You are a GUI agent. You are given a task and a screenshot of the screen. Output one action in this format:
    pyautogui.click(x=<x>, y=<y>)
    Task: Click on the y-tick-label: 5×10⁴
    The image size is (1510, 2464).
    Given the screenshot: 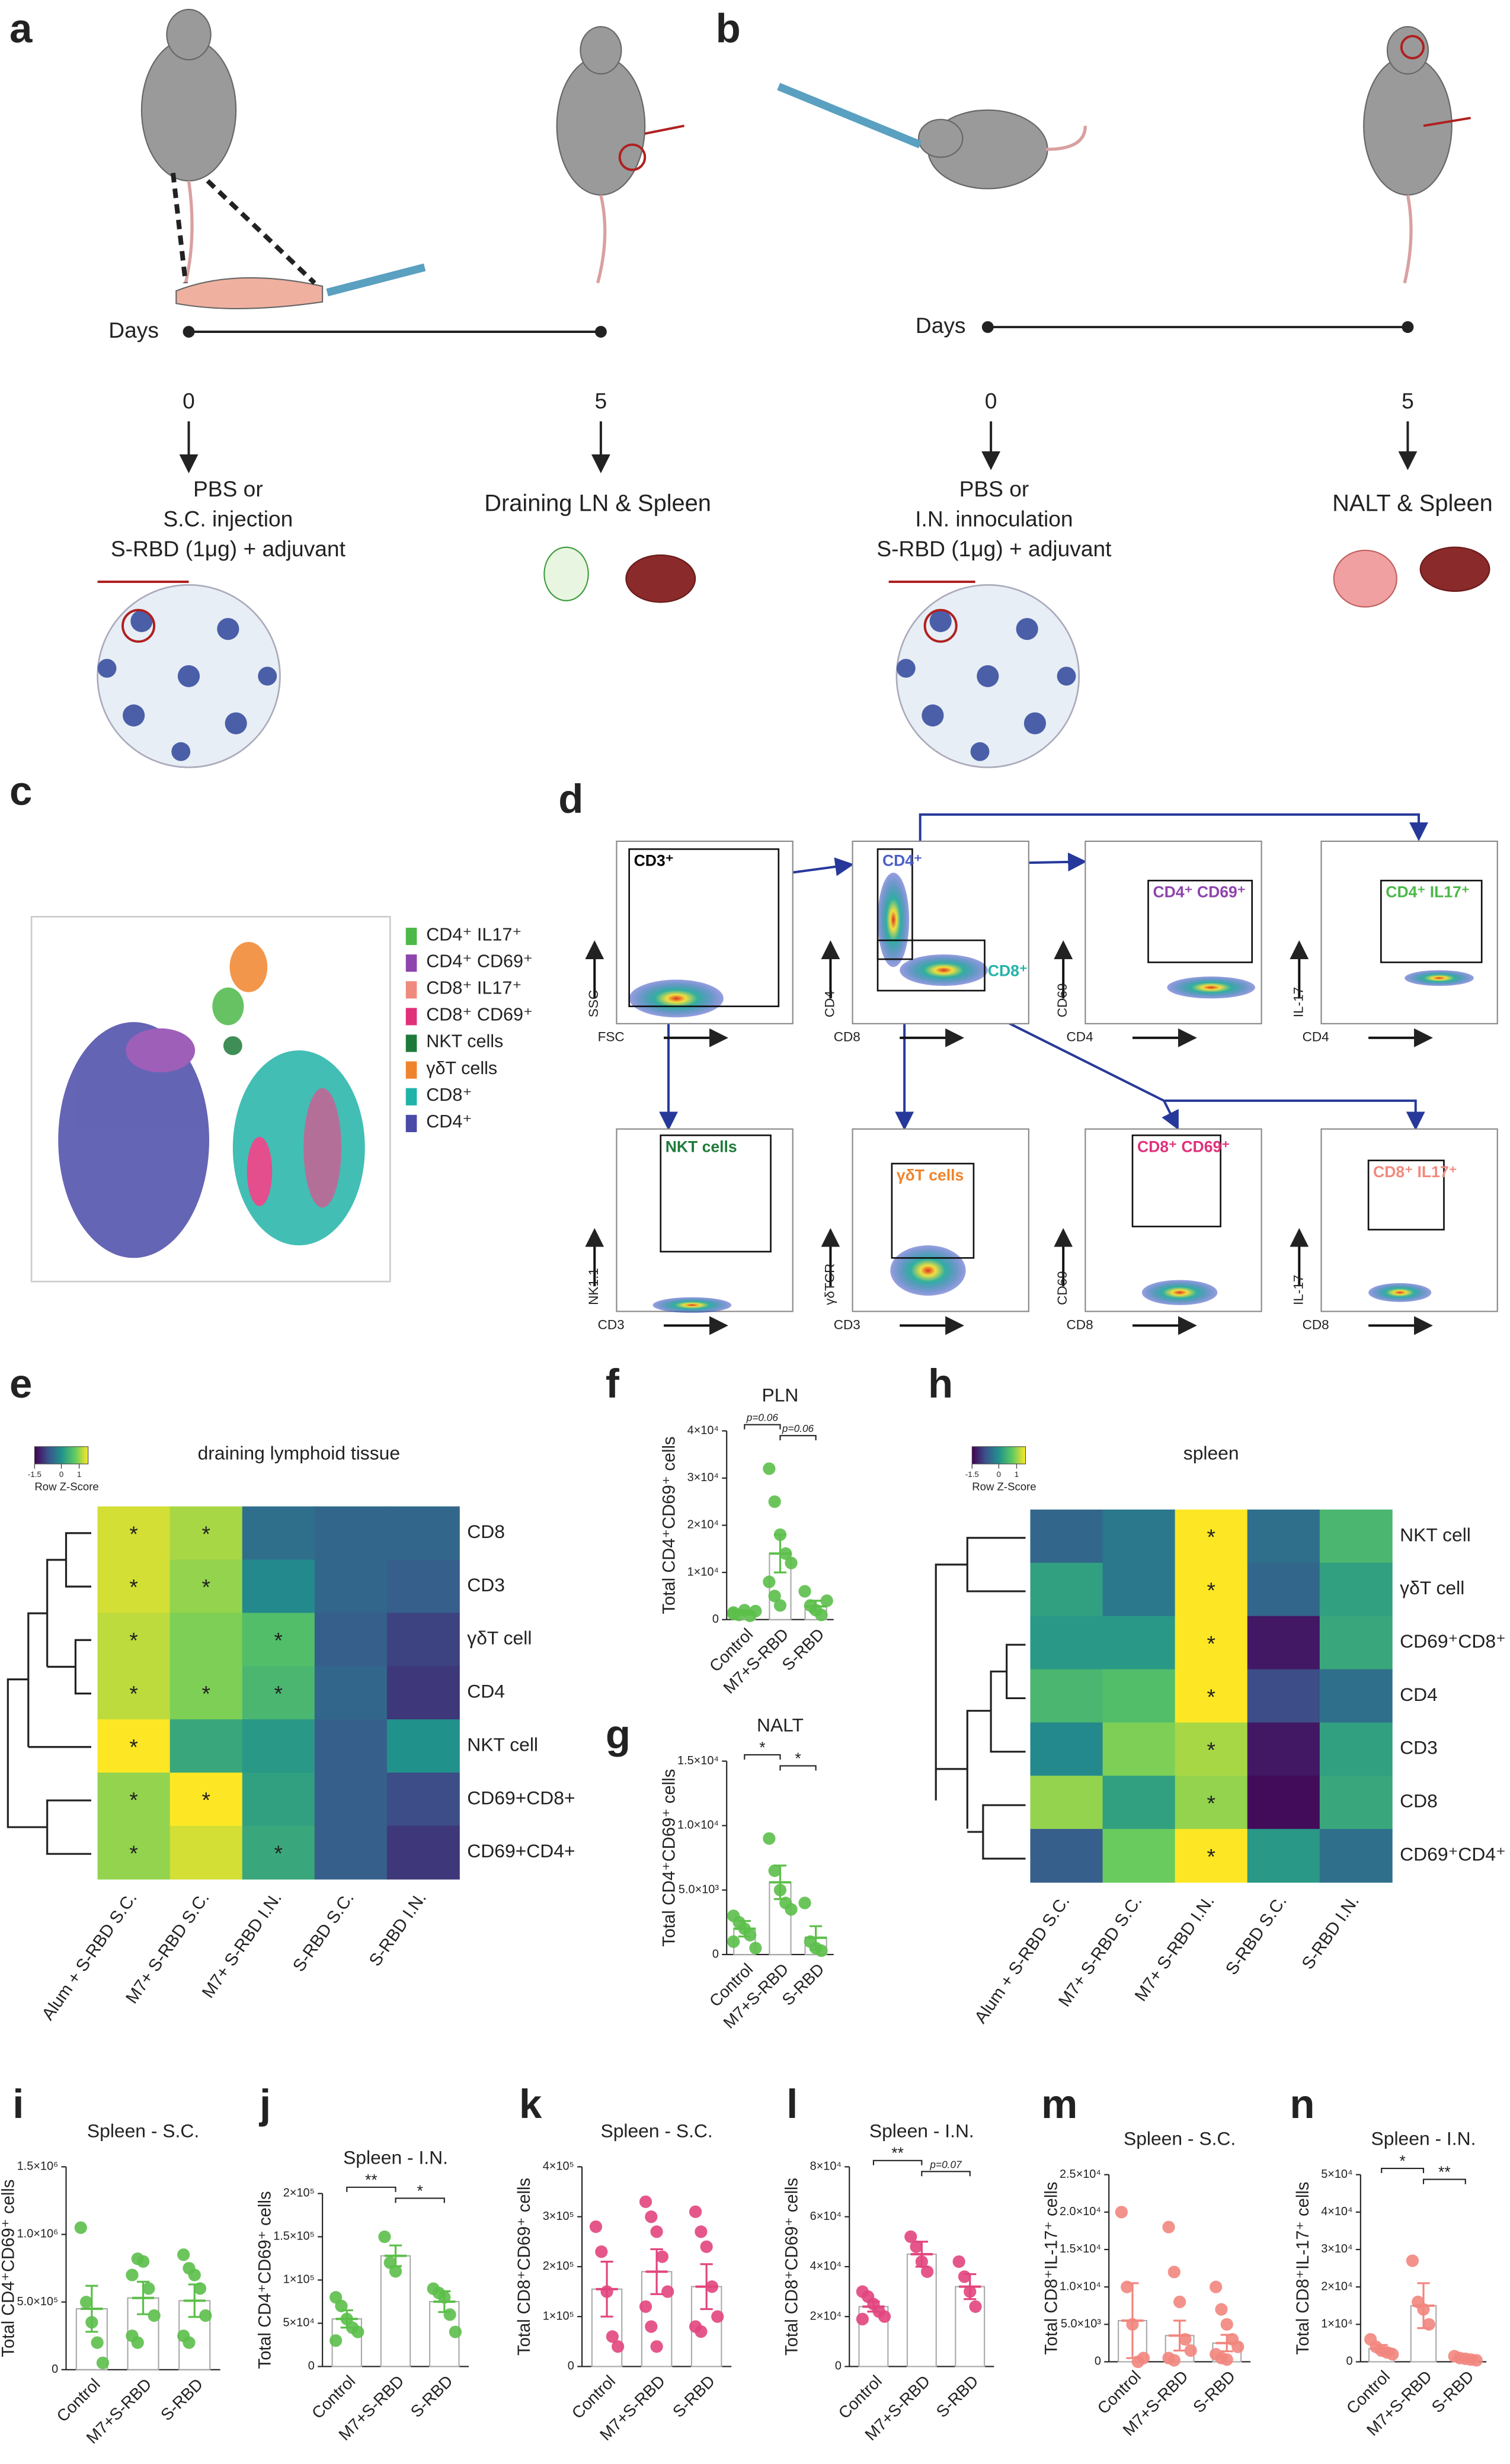 What is the action you would take?
    pyautogui.click(x=298, y=2323)
    